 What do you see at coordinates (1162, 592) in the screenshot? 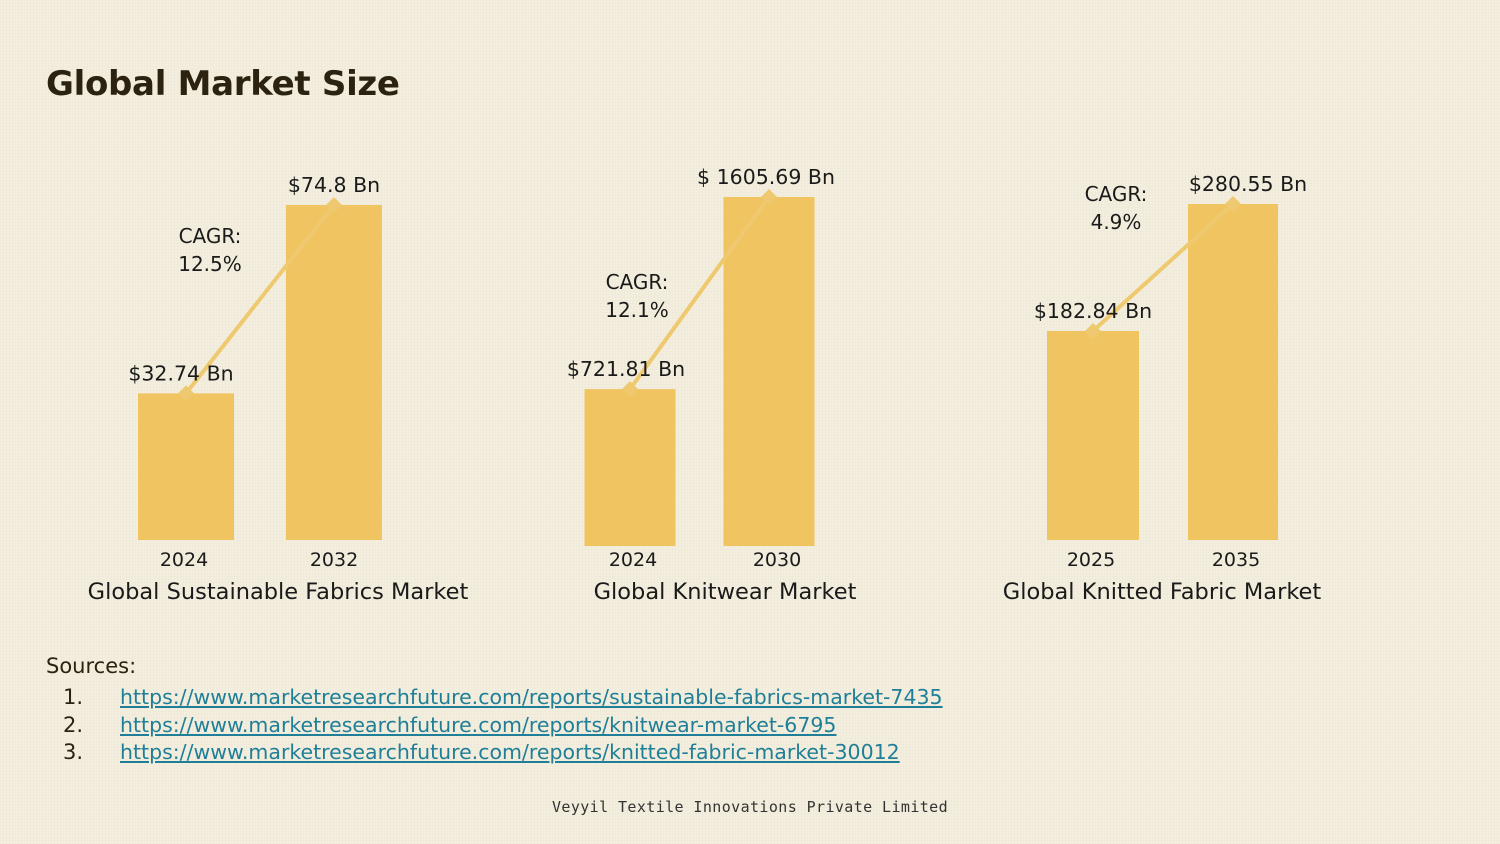
I see `chart-title: Global Knitted Fabric Market` at bounding box center [1162, 592].